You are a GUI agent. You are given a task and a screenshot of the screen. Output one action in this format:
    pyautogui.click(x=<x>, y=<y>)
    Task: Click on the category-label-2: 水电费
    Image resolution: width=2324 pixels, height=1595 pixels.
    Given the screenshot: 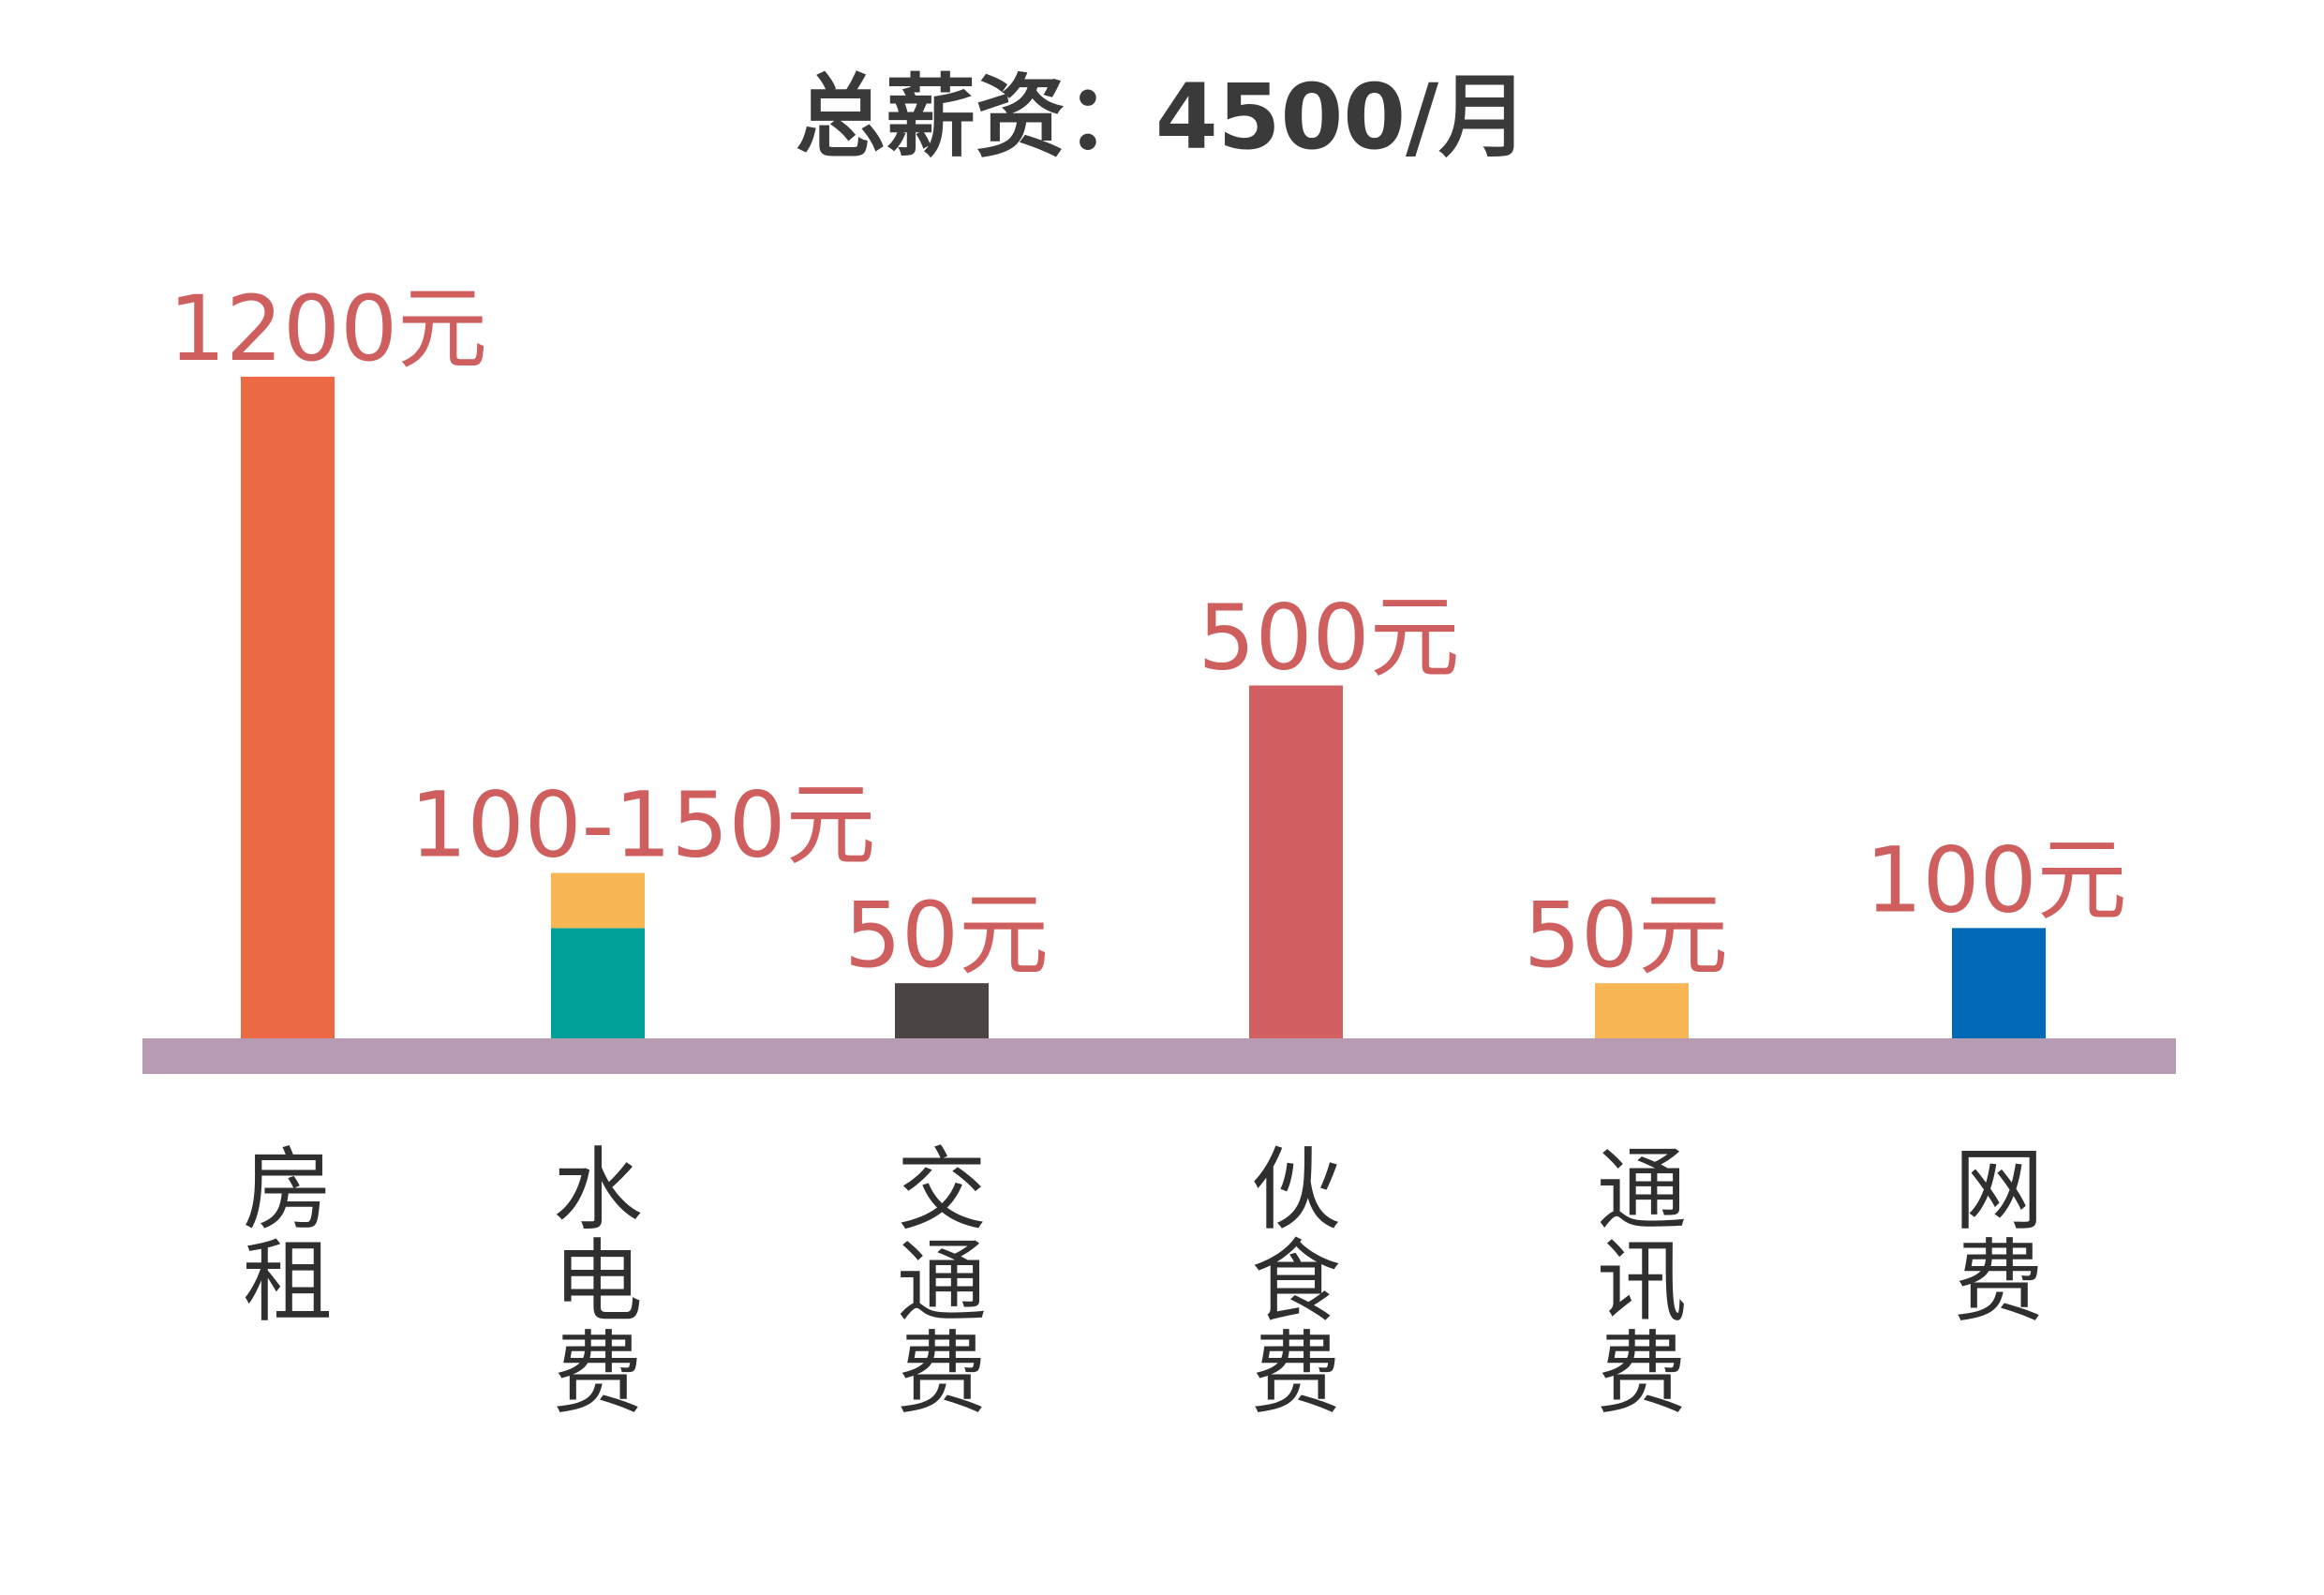 What is the action you would take?
    pyautogui.click(x=598, y=1282)
    